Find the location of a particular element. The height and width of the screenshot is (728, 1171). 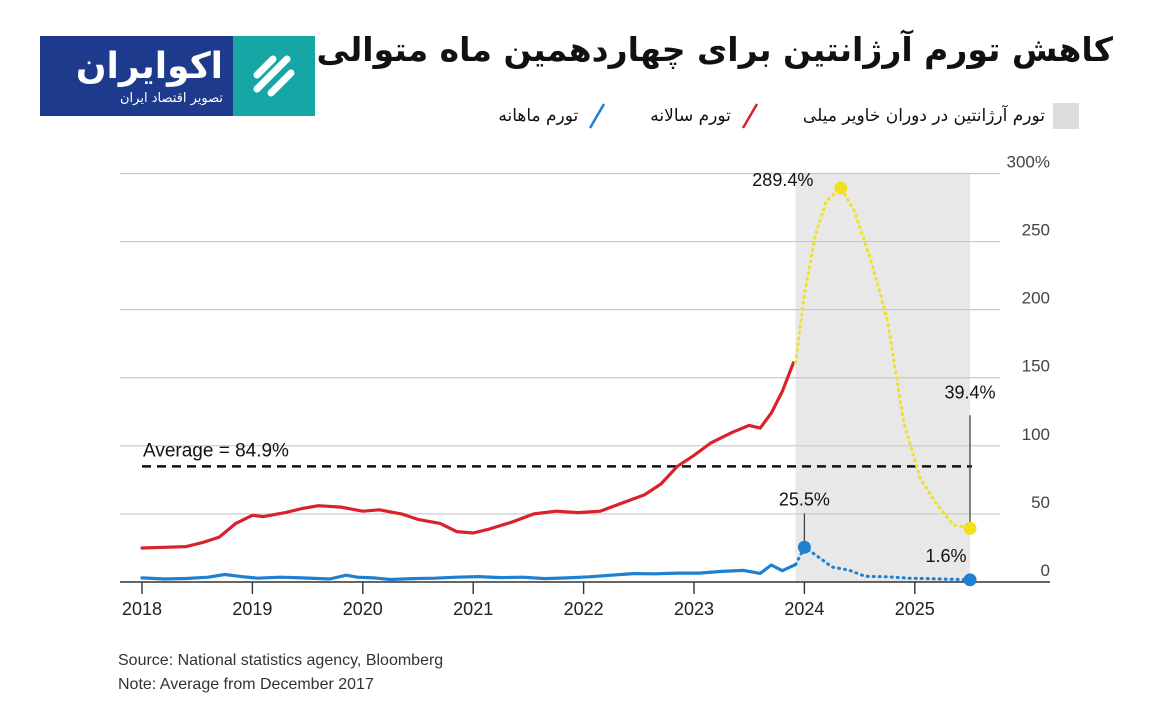

y-tick-label: 0 is located at coordinates (1045, 570).